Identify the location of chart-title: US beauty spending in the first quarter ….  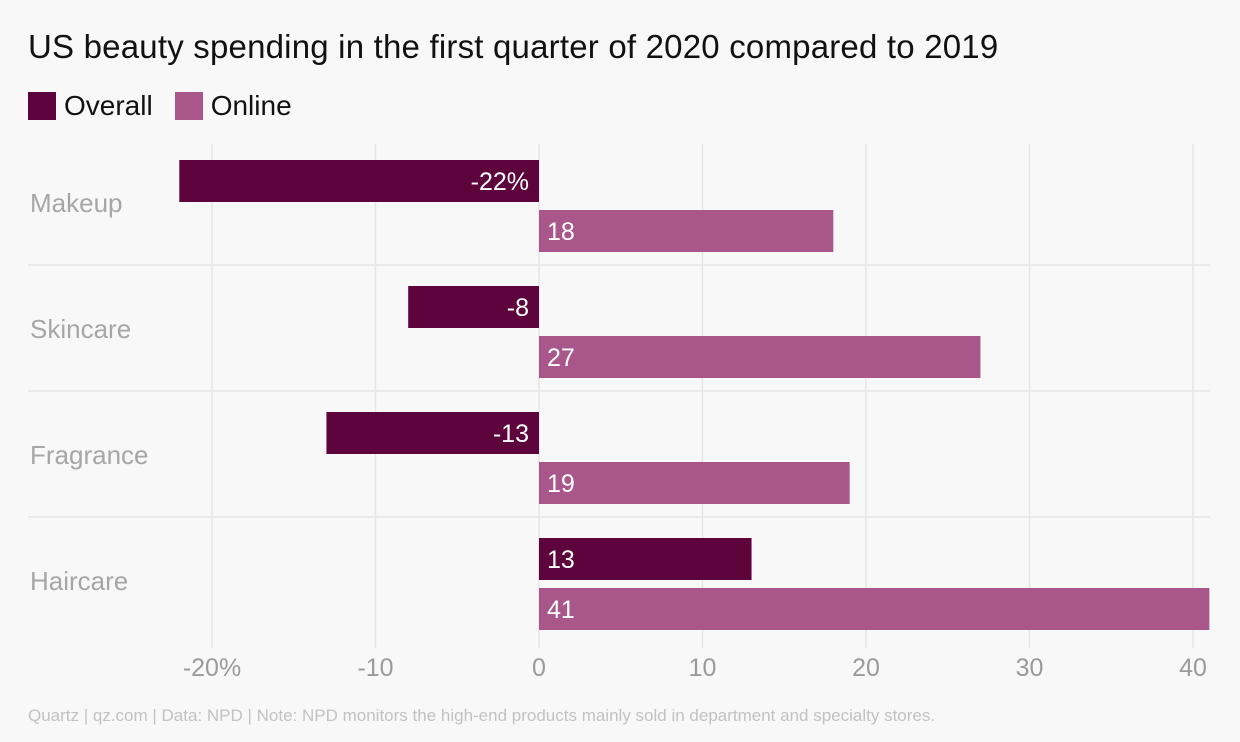
(513, 46).